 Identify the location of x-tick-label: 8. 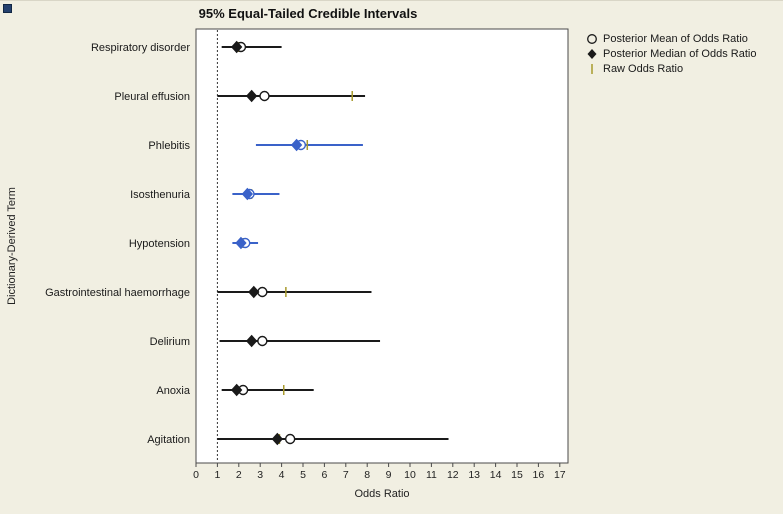
(367, 475).